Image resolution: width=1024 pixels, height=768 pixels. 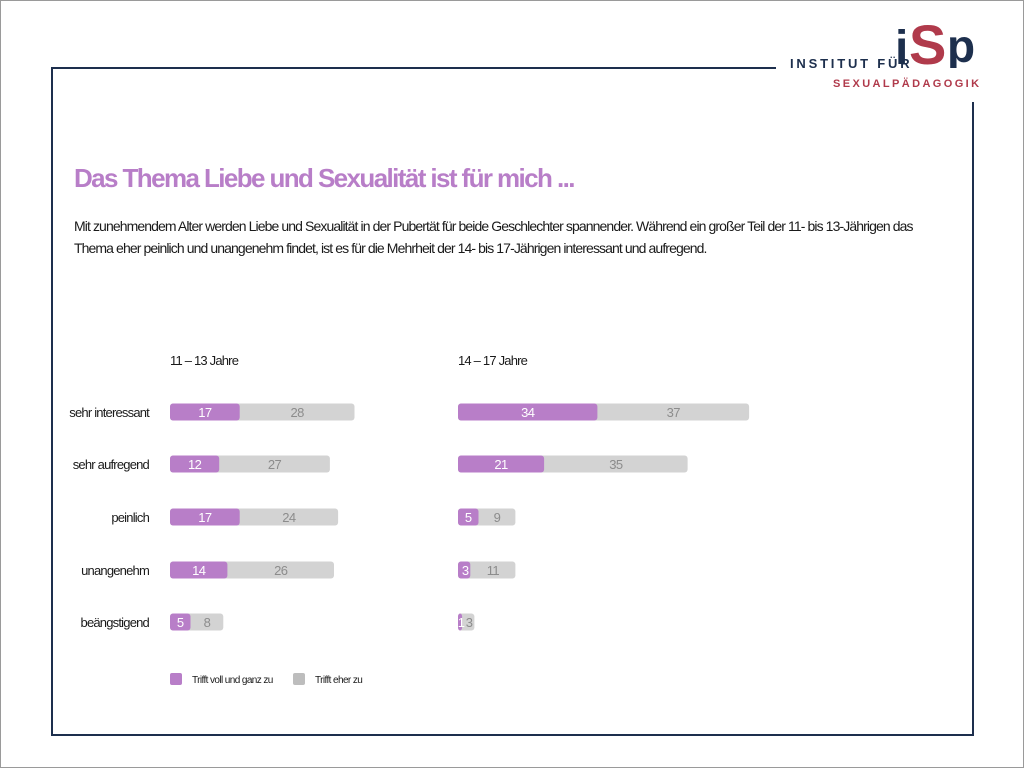 I want to click on data-label-trifft-voll-zu: 12, so click(x=195, y=464).